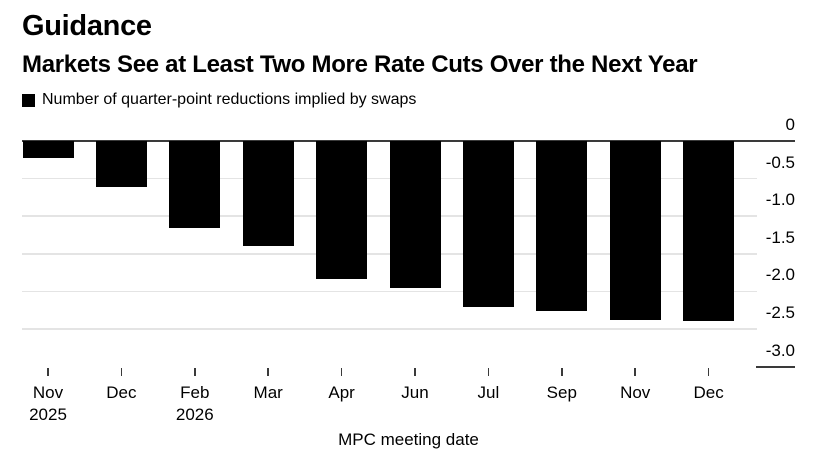  What do you see at coordinates (780, 350) in the screenshot?
I see `y-tick-label: -3.0` at bounding box center [780, 350].